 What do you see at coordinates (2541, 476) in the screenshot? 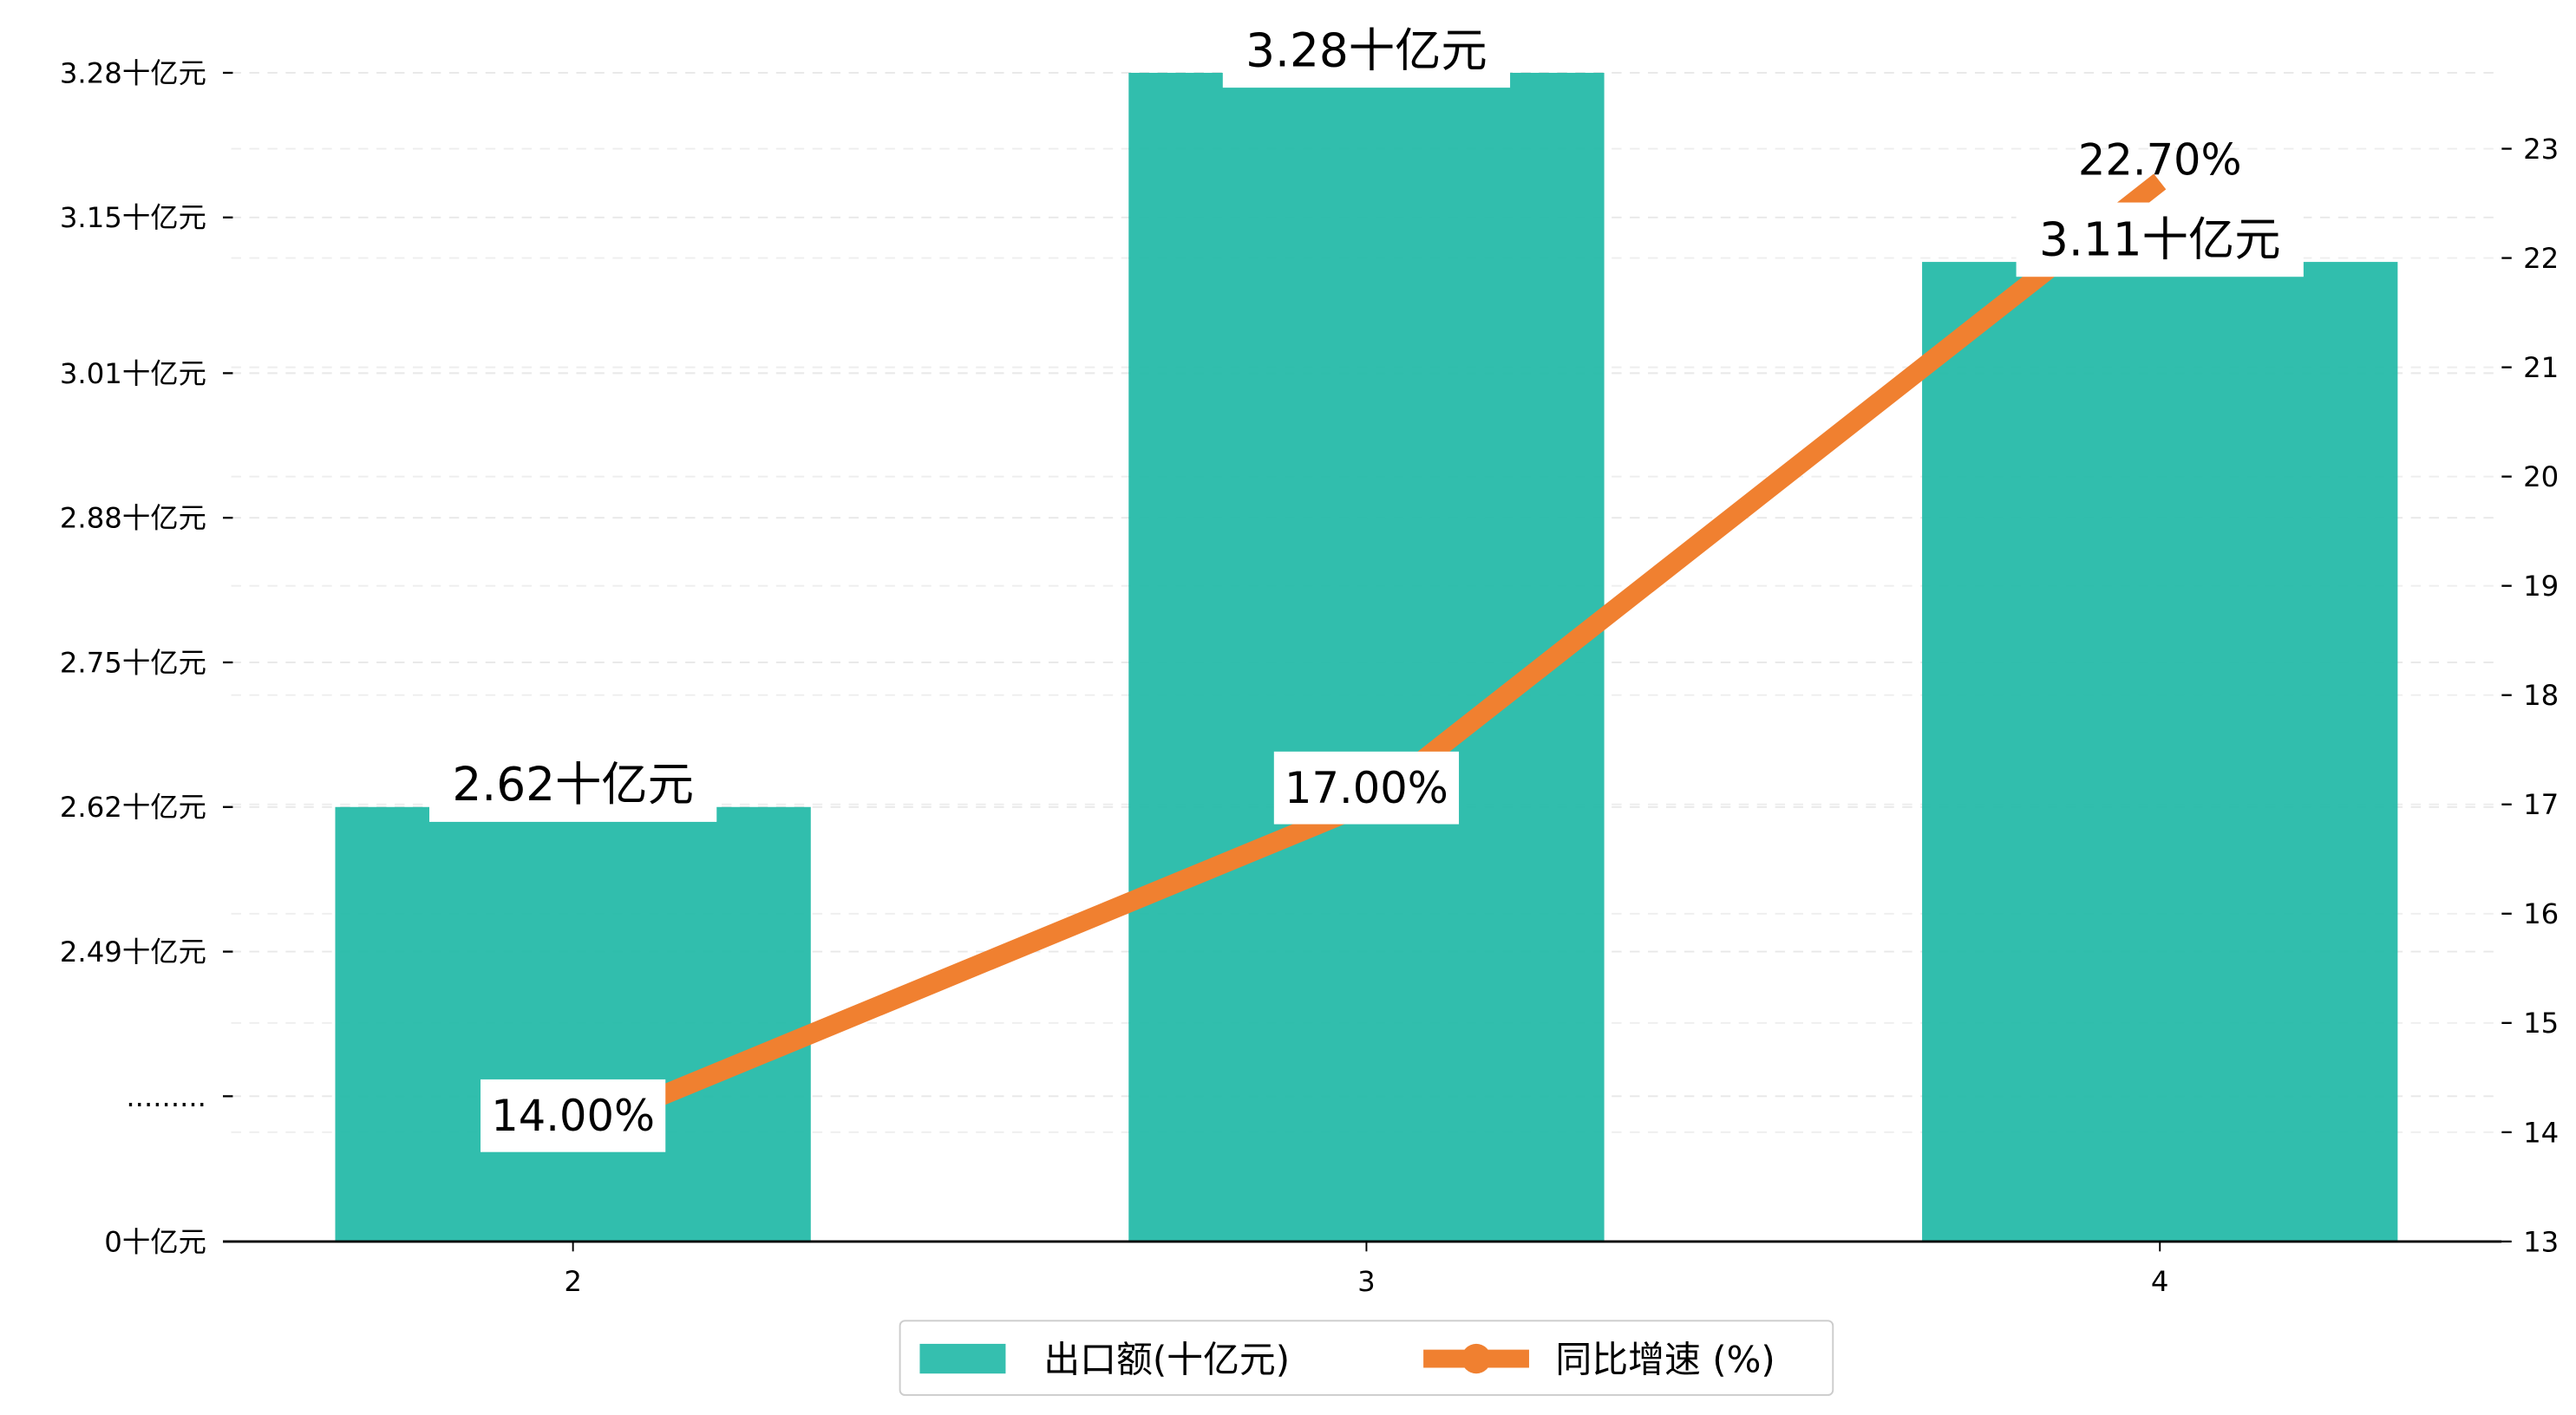
I see `right-tick-label: 20` at bounding box center [2541, 476].